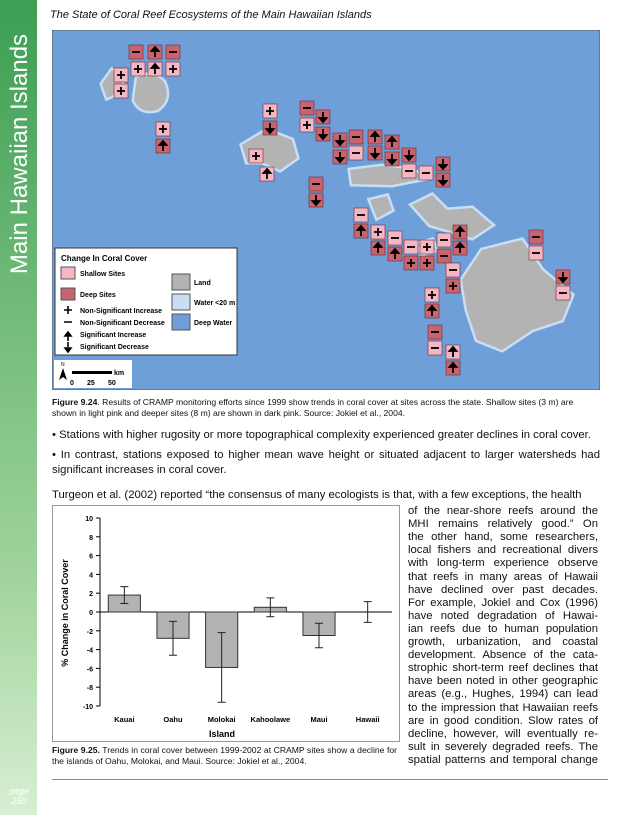 The height and width of the screenshot is (815, 630). Describe the element at coordinates (503, 602) in the screenshot. I see `paragraph-line: For example, Jokiel and Cox (1996)` at that location.